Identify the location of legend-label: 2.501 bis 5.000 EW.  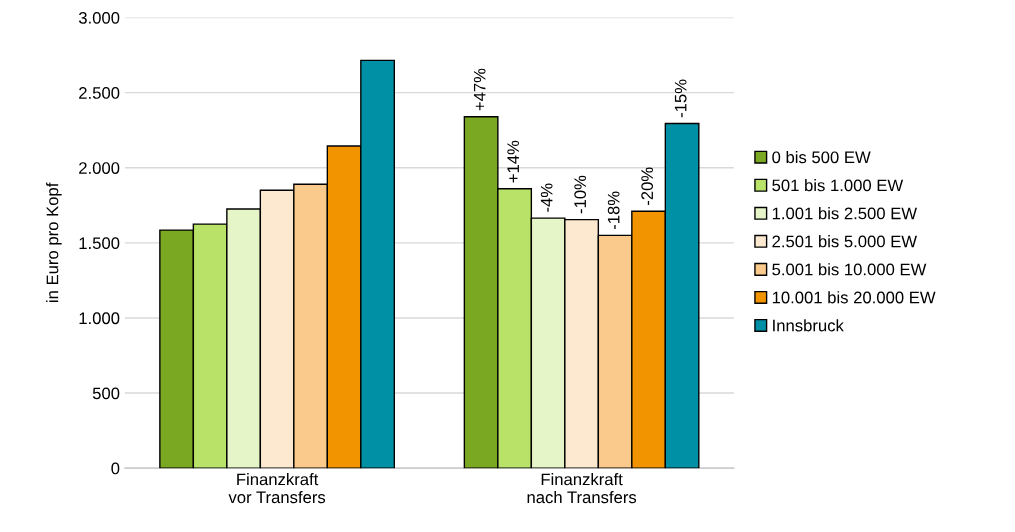
(844, 241).